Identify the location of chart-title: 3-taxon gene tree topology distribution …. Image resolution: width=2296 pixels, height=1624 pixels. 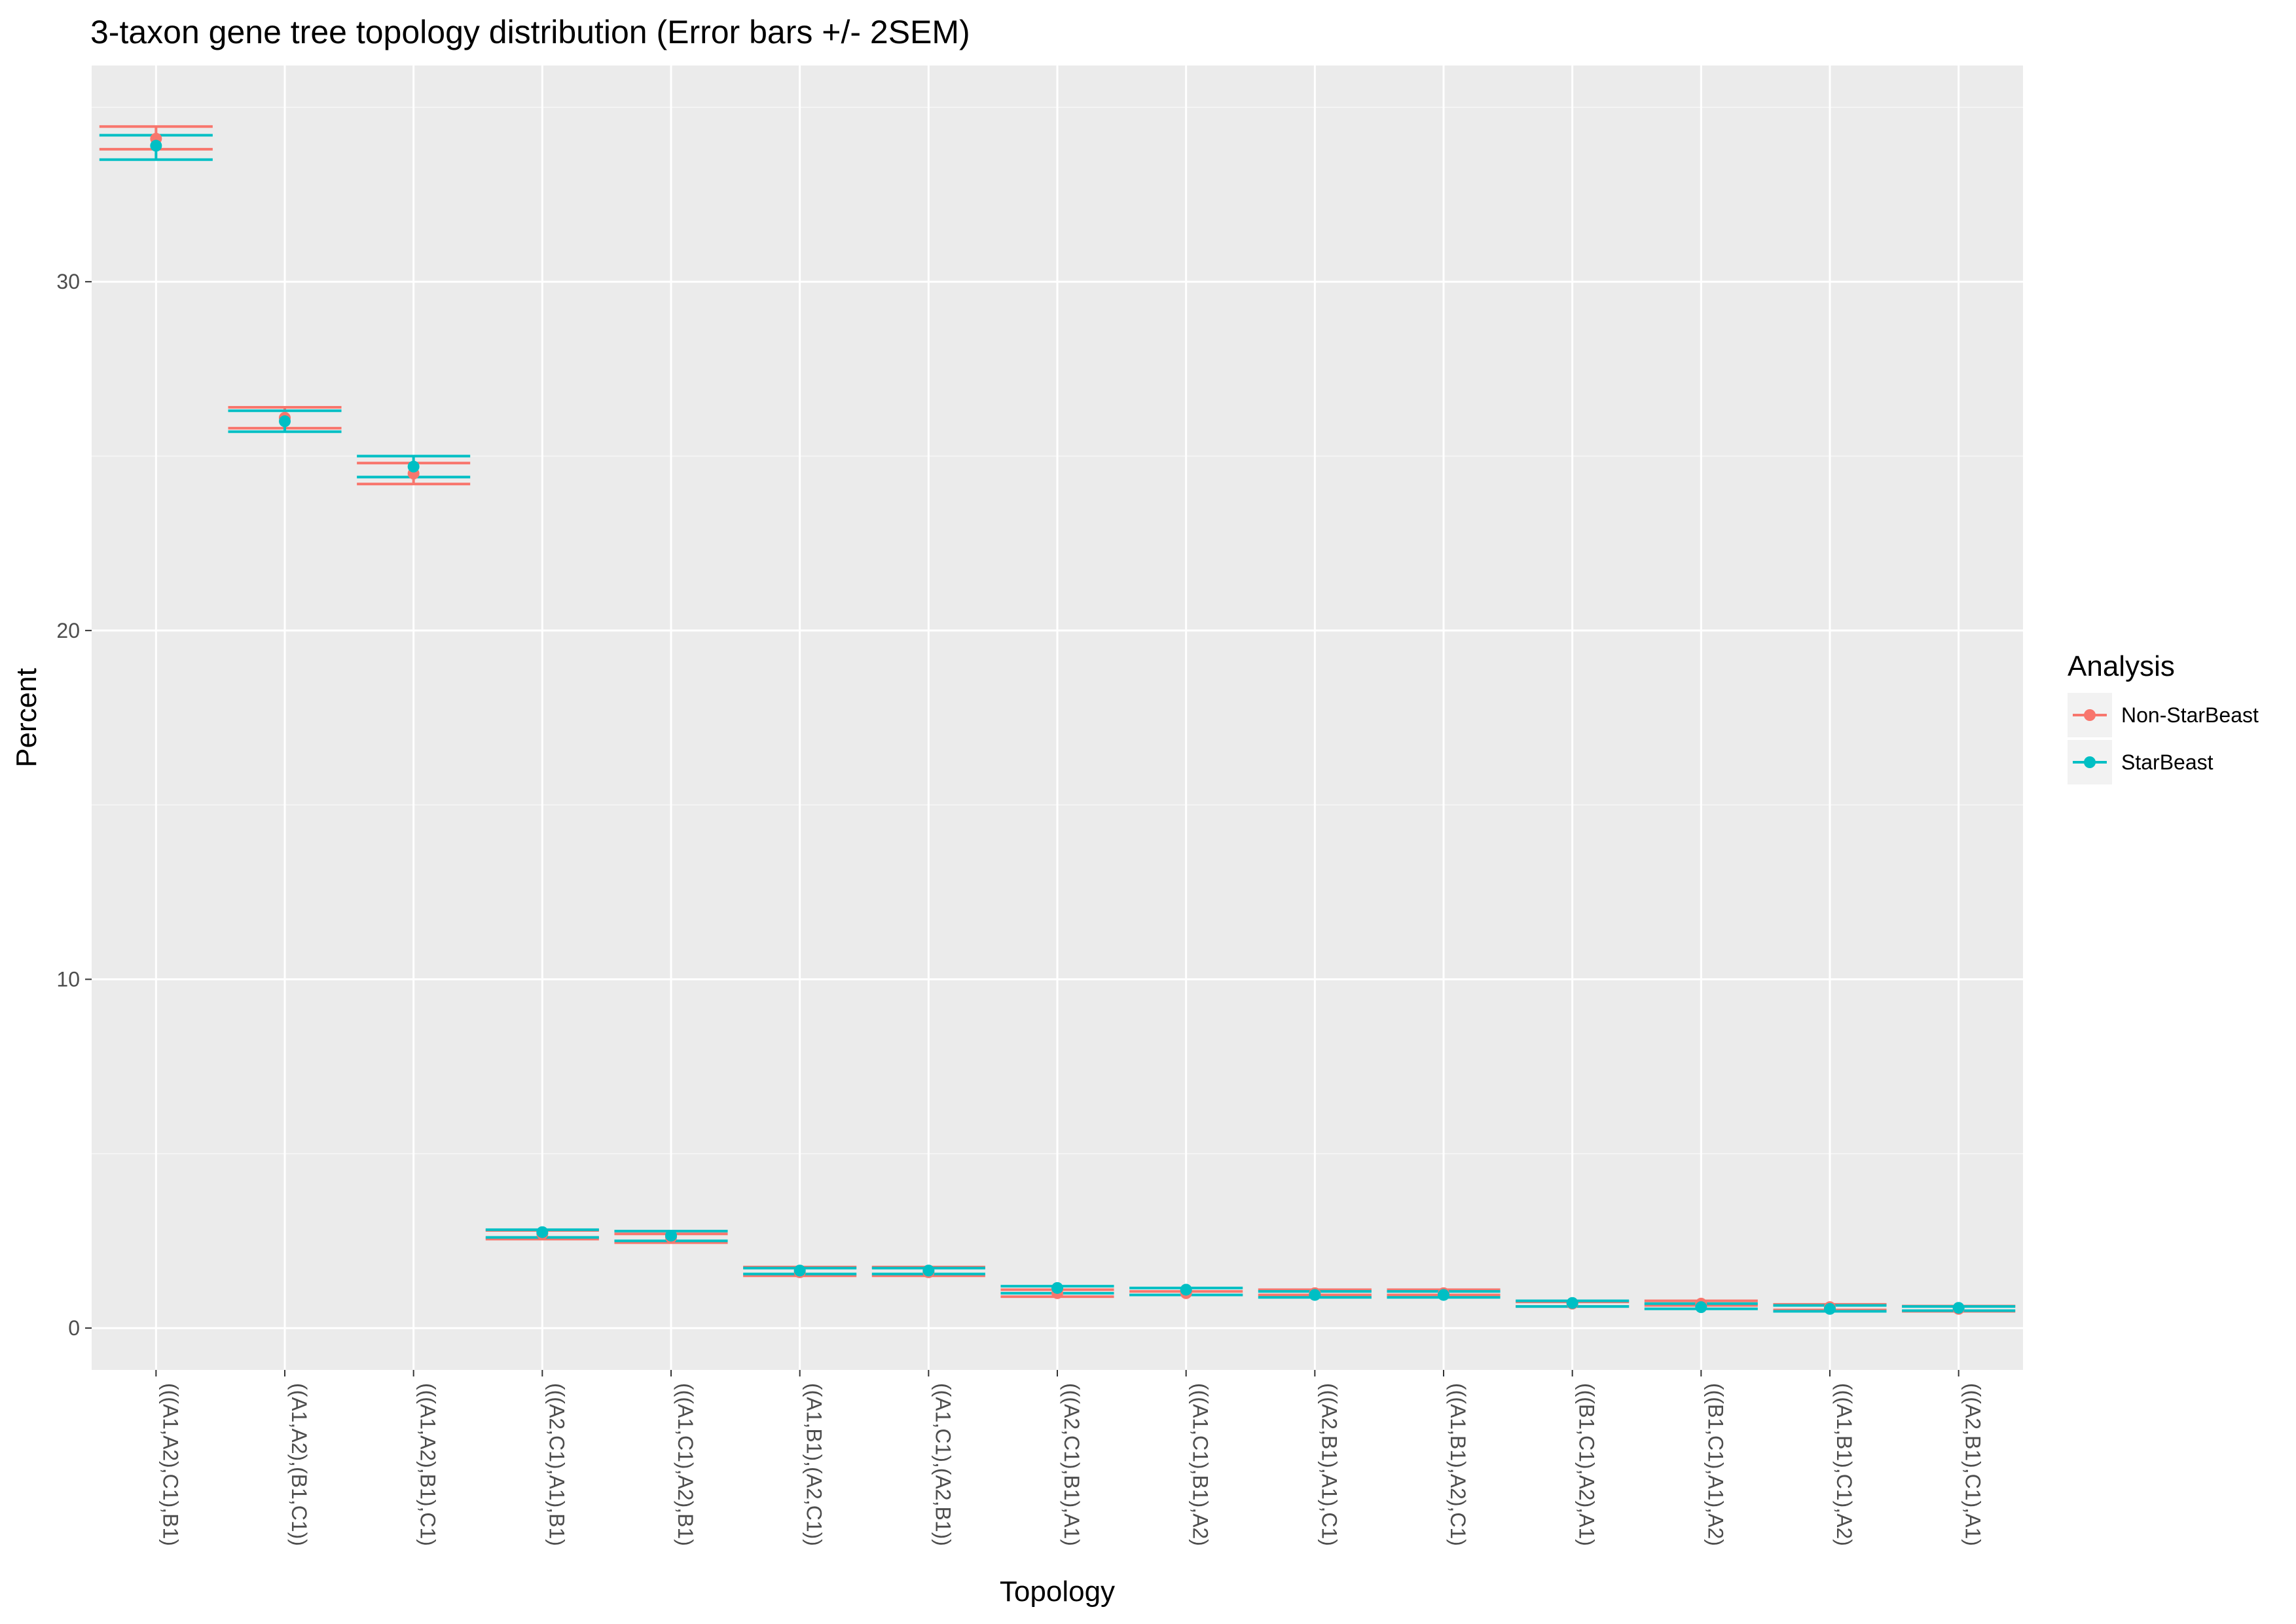
(530, 32).